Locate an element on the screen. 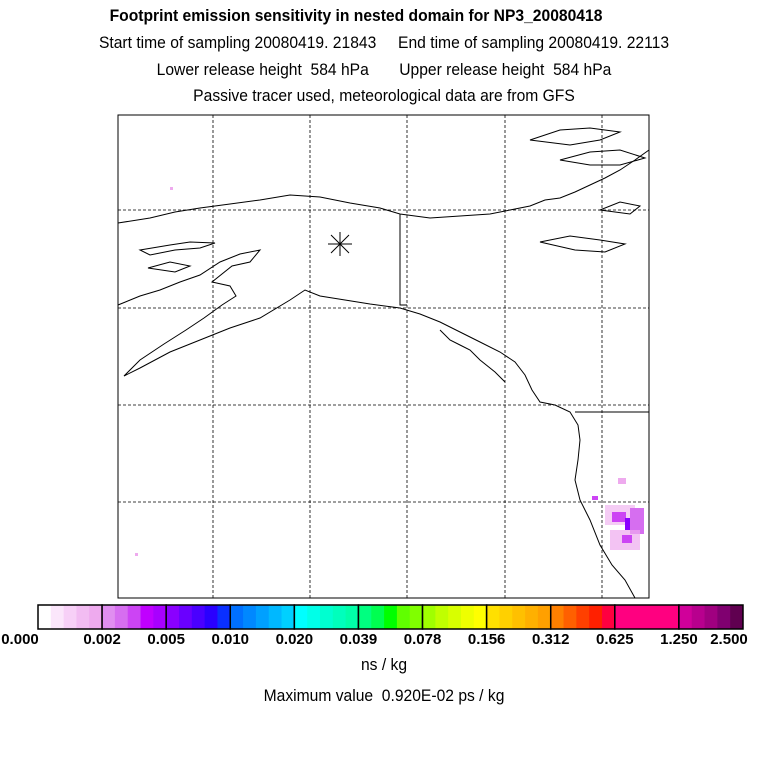 Image resolution: width=768 pixels, height=768 pixels. upper-height: Upper release height 584 hPa is located at coordinates (505, 69).